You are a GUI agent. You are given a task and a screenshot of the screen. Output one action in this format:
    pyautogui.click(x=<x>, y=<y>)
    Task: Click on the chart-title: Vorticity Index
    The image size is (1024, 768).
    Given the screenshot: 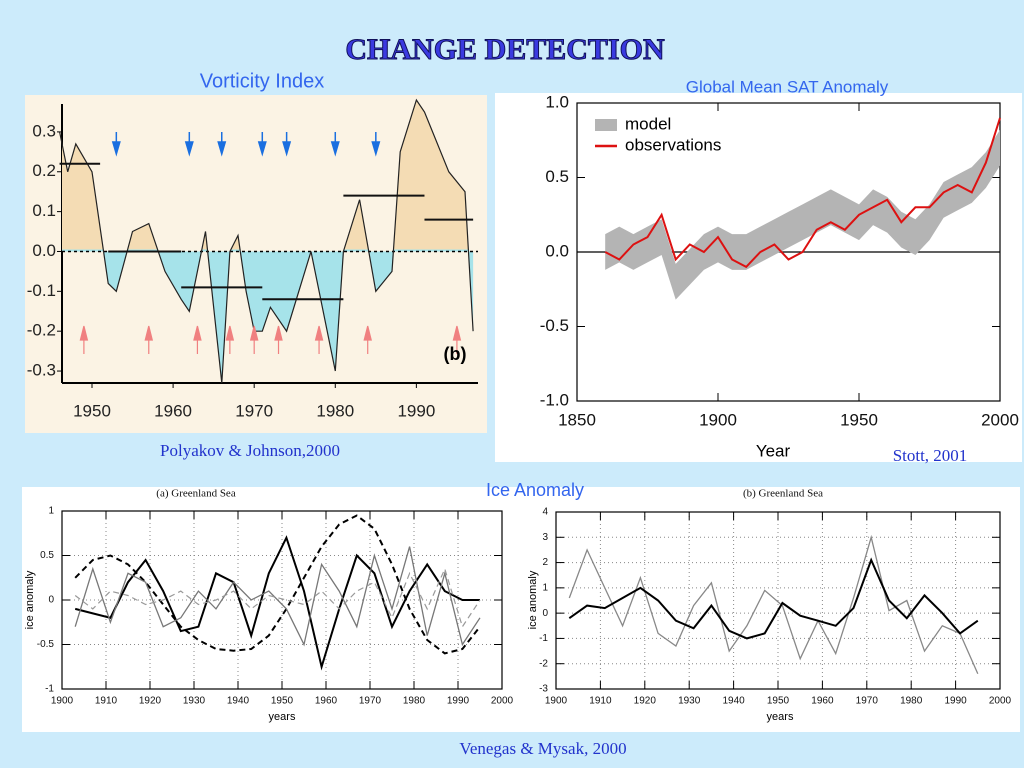 What is the action you would take?
    pyautogui.click(x=262, y=81)
    